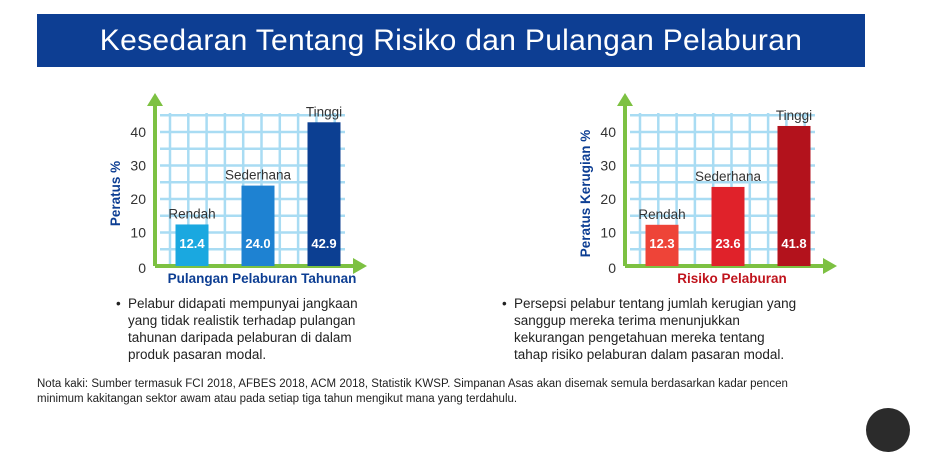 Image resolution: width=943 pixels, height=452 pixels. What do you see at coordinates (262, 278) in the screenshot?
I see `x-axis-label: Pulangan Pelaburan Tahunan` at bounding box center [262, 278].